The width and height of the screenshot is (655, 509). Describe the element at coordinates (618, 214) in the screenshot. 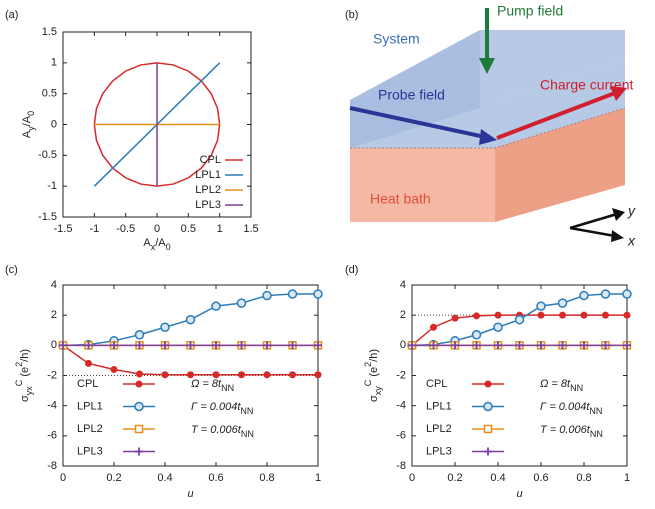

I see `y-arrow-head` at that location.